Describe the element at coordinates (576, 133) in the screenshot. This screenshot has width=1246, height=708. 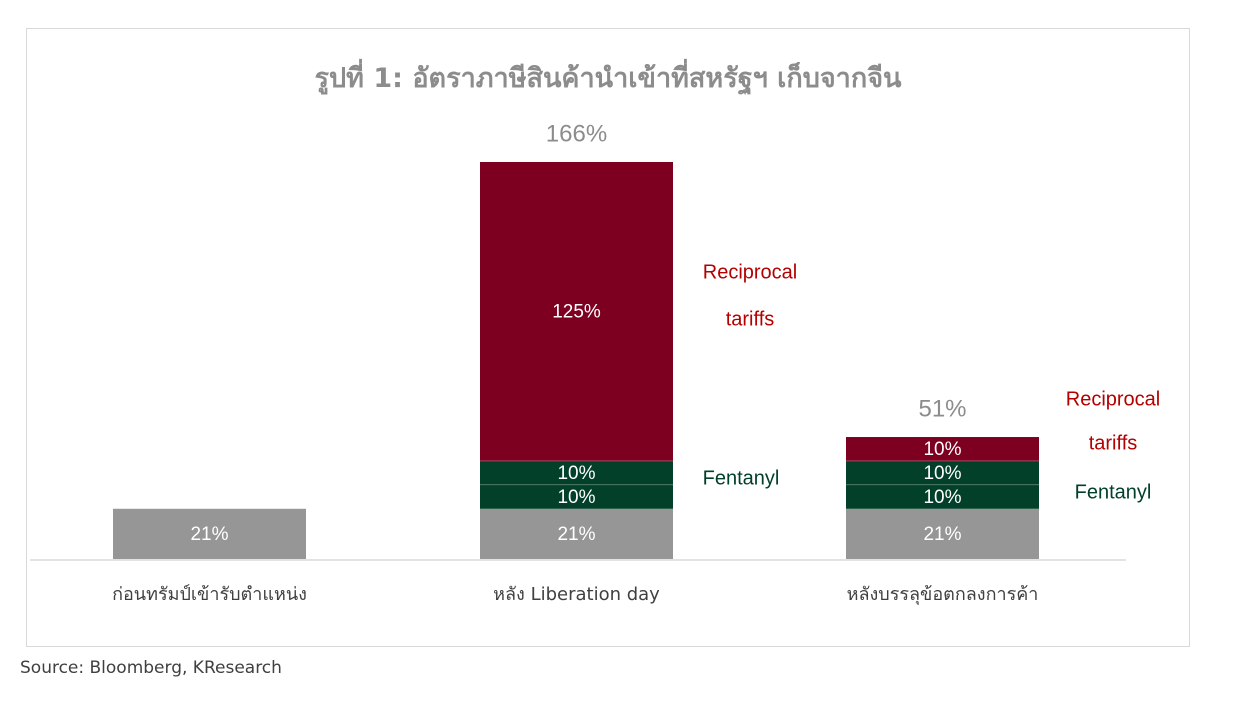
I see `bar-total-label: 166%` at that location.